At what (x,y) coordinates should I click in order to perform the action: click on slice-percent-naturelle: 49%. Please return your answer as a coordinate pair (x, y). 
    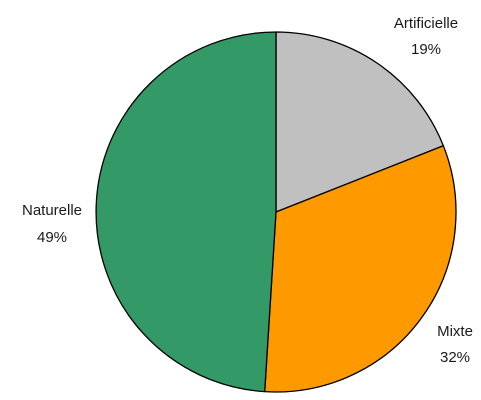
    Looking at the image, I should click on (52, 237).